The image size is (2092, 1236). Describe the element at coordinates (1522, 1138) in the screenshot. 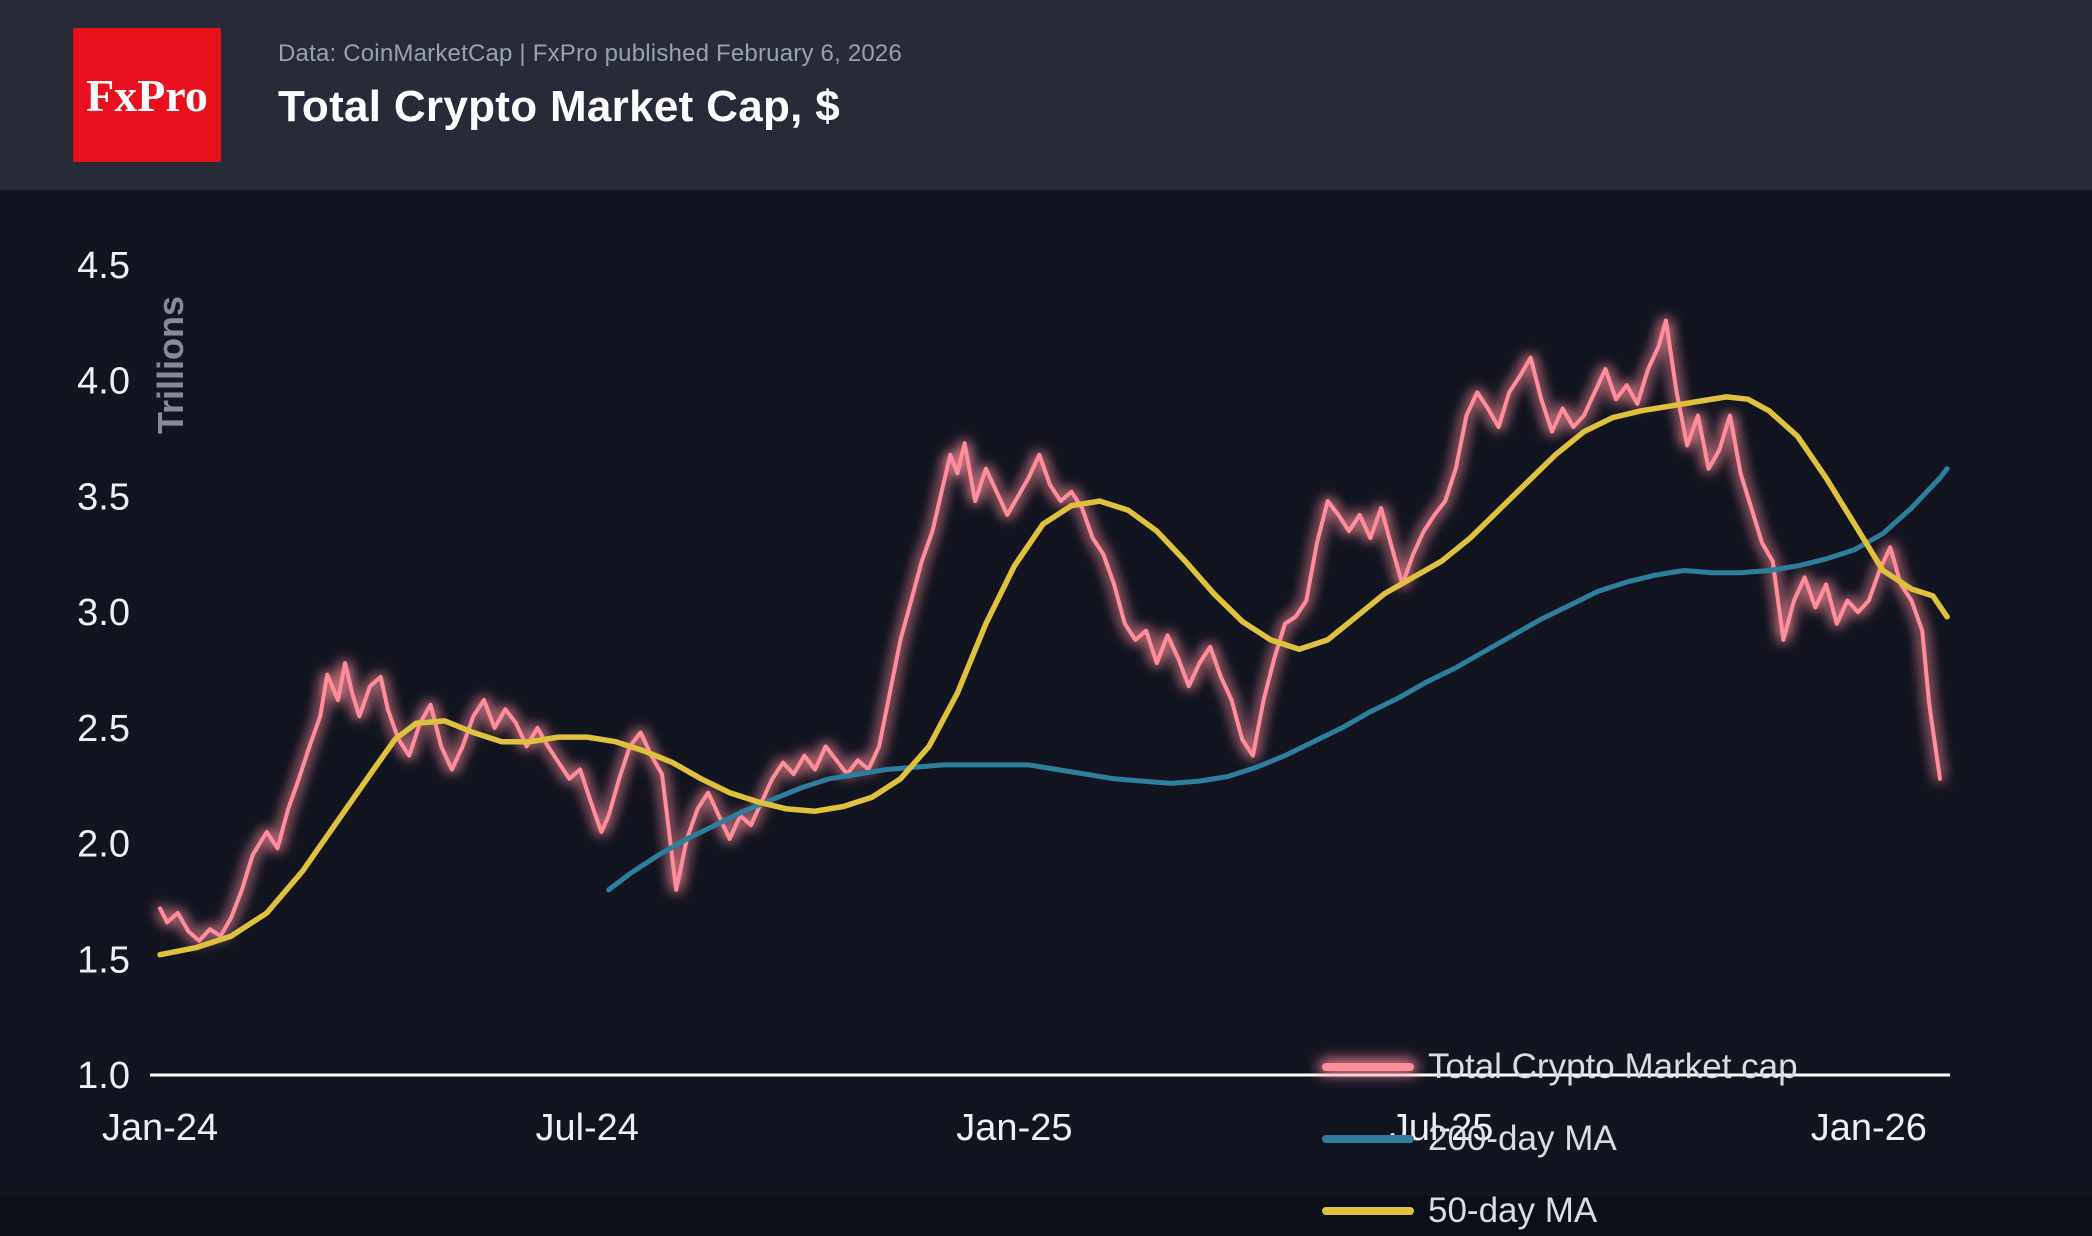

I see `legend-label-200-day-ma: 200-day MA` at that location.